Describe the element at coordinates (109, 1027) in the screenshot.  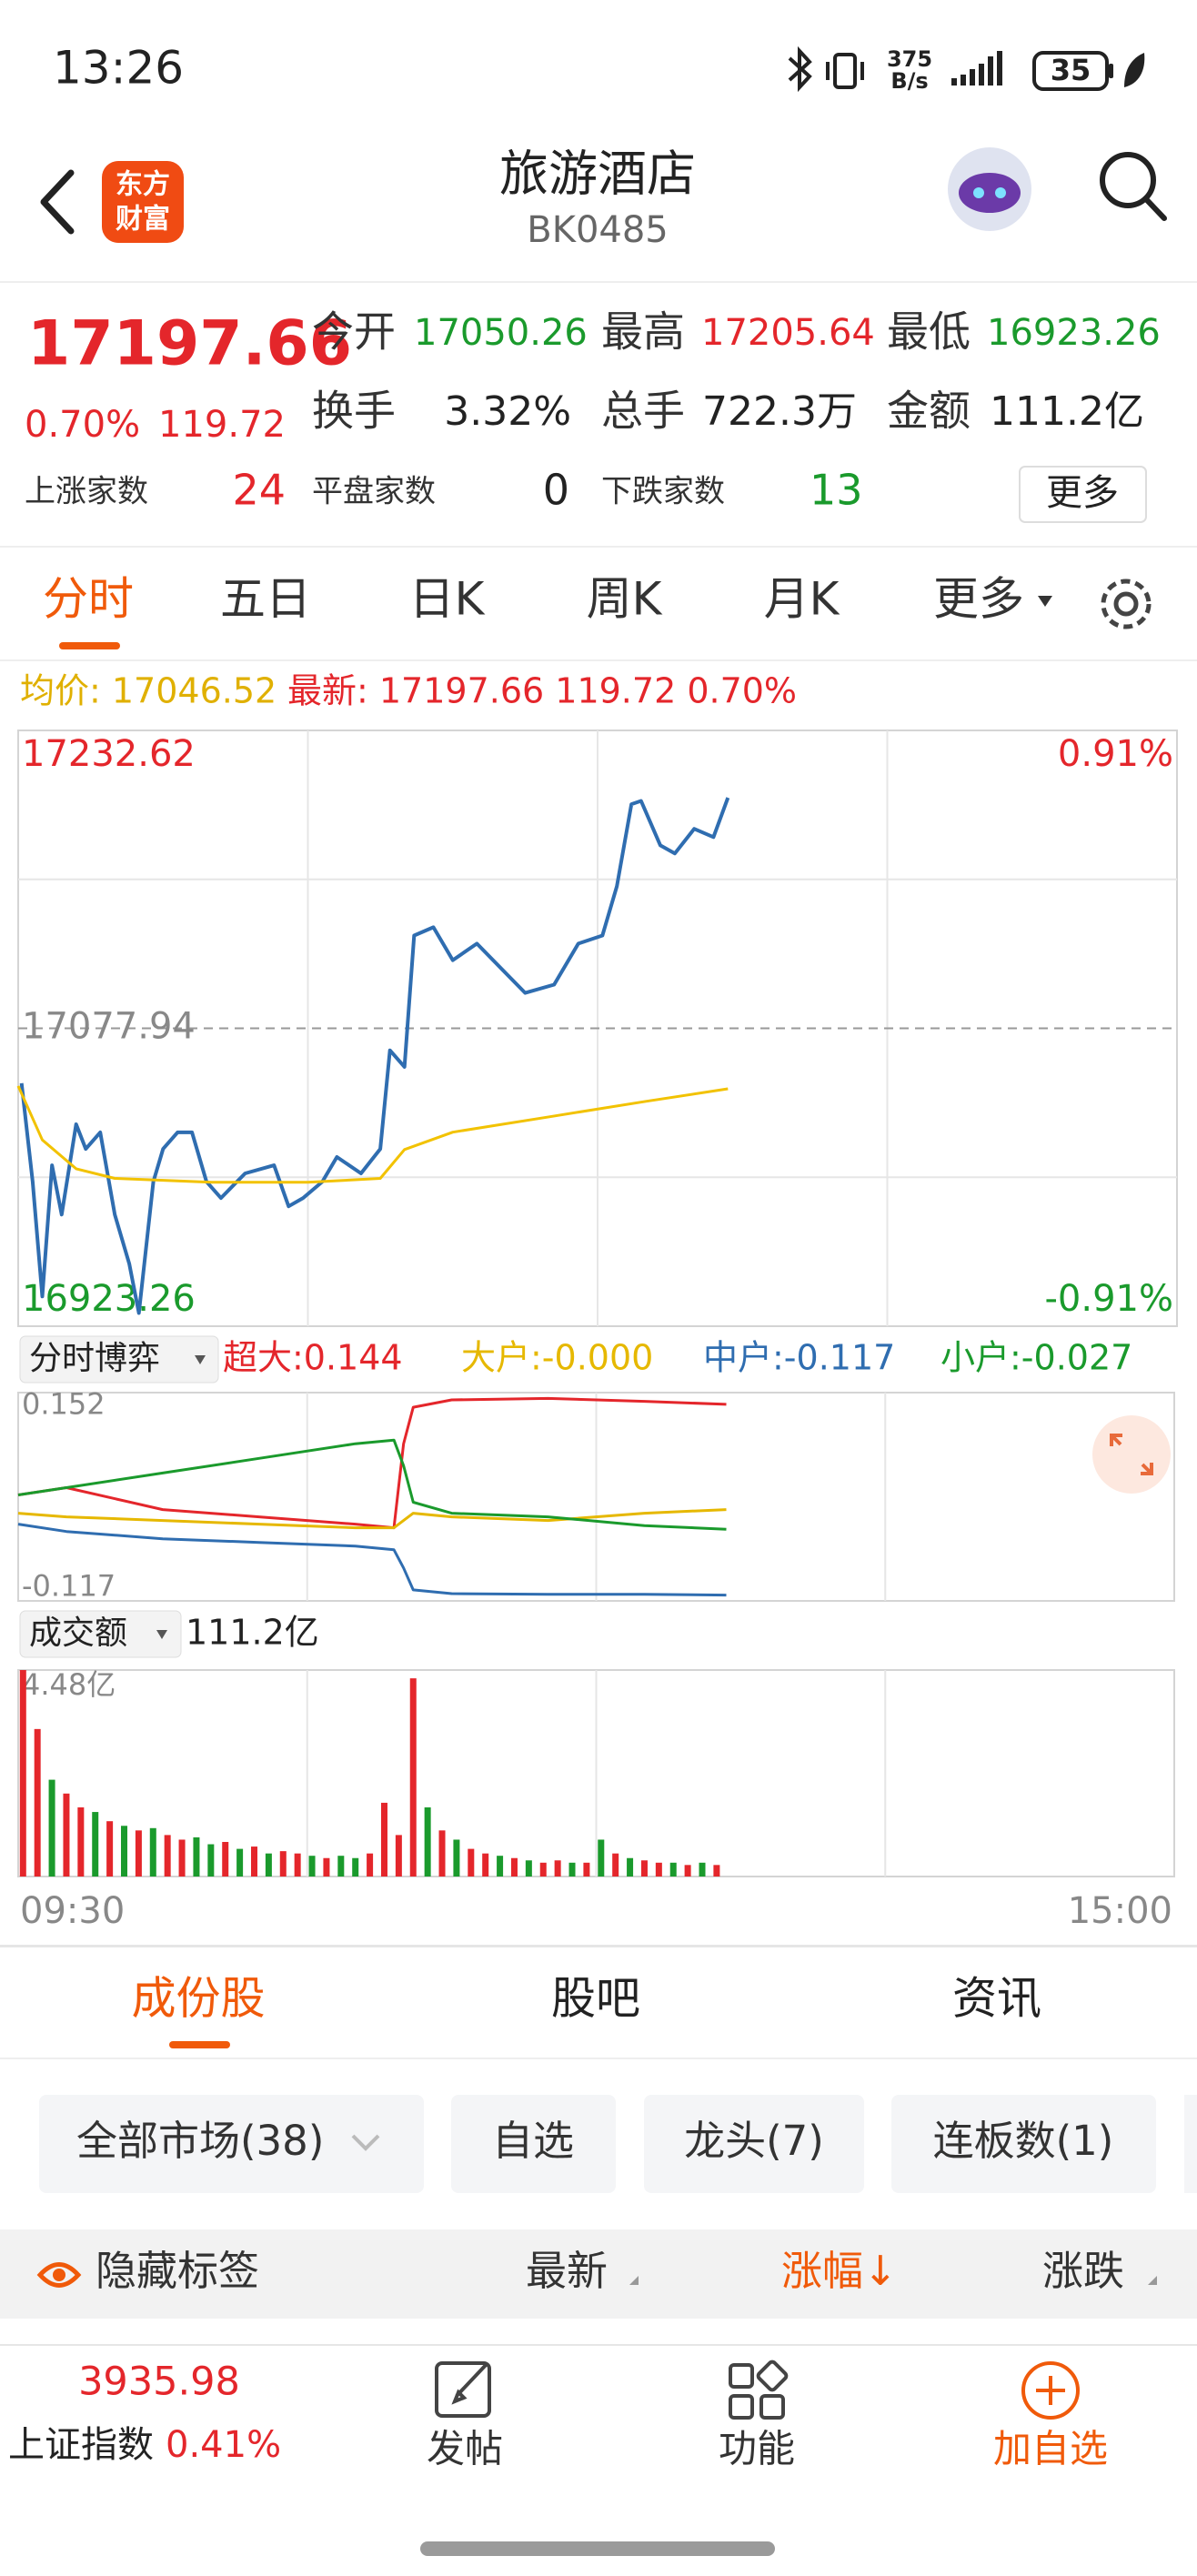
I see `y-tick-label: 17077.94` at that location.